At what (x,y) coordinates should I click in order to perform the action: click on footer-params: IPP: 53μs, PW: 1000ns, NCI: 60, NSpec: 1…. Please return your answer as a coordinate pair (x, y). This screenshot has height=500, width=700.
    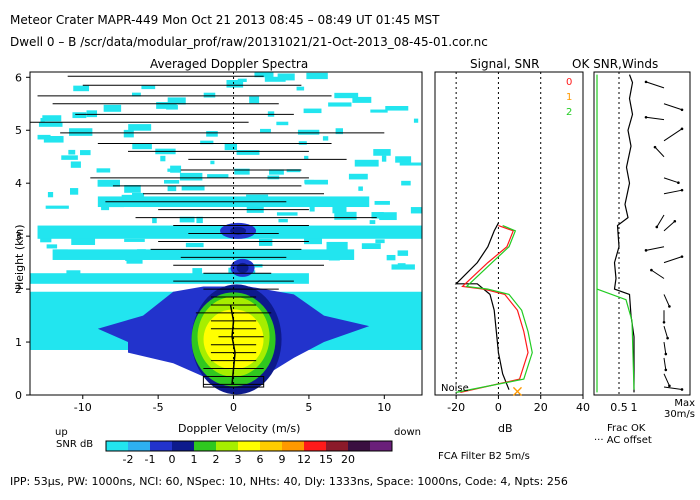
    Looking at the image, I should click on (289, 481).